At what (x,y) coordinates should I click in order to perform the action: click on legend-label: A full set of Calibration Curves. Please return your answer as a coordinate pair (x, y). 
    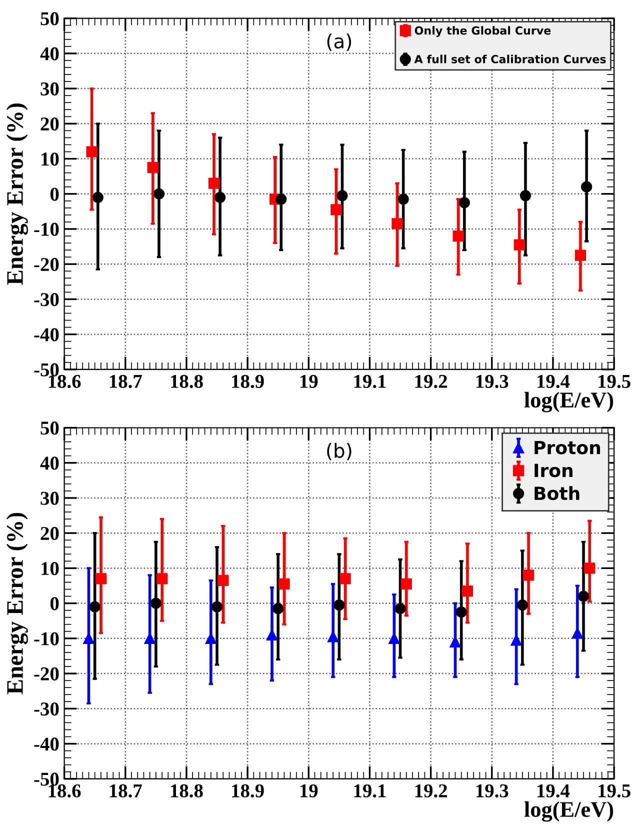
    Looking at the image, I should click on (510, 59).